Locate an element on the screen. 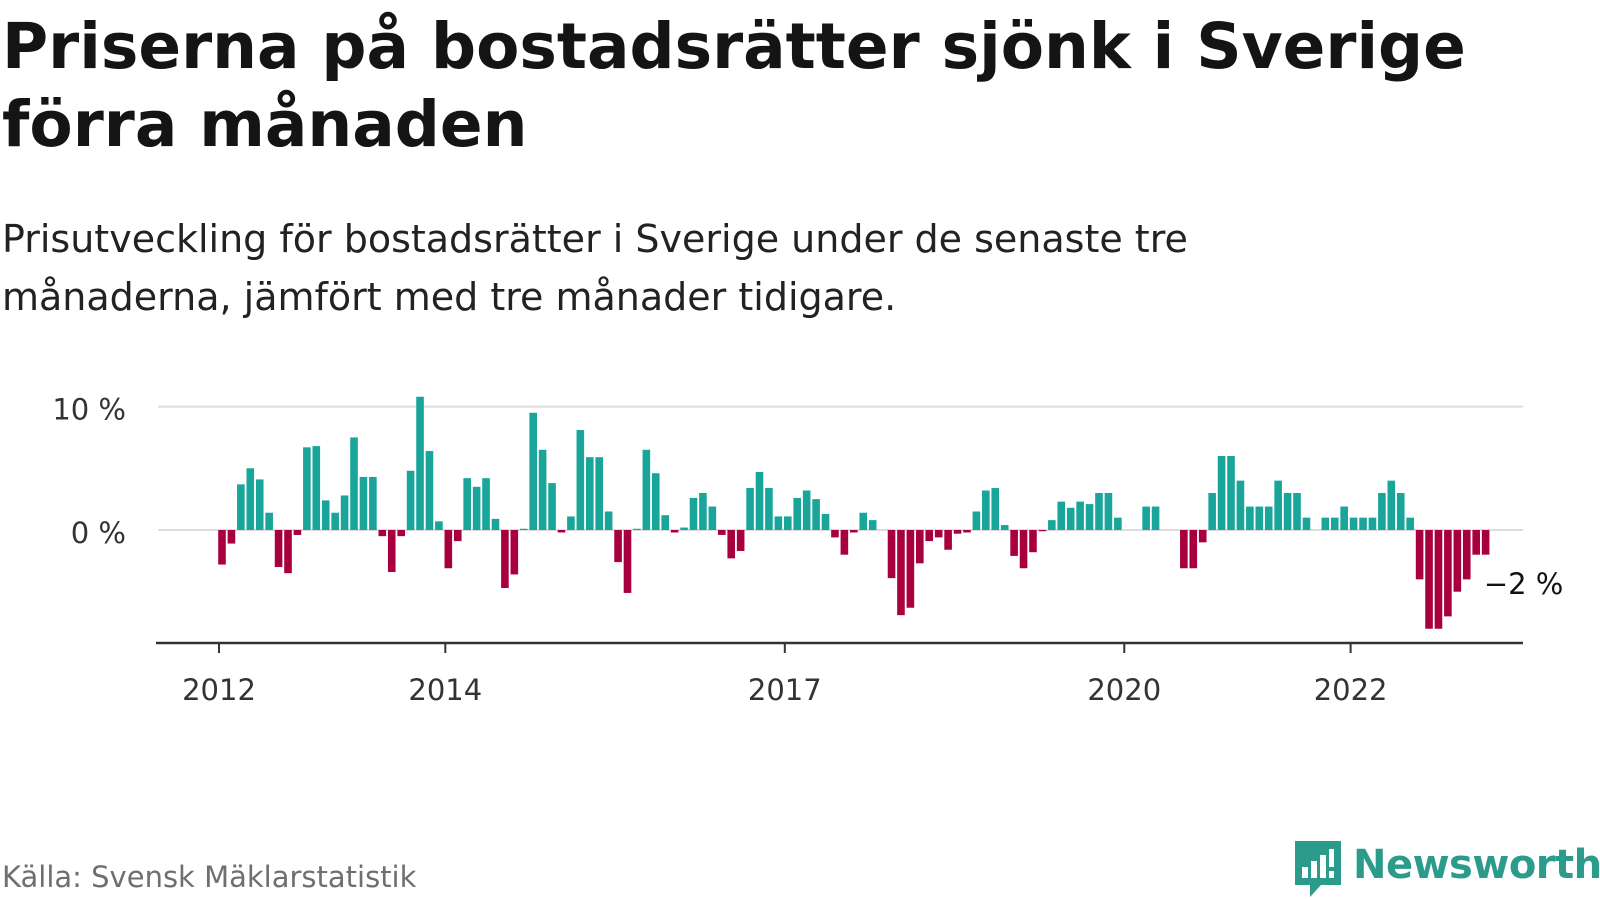  last-value-annotation: −2 % is located at coordinates (1524, 584).